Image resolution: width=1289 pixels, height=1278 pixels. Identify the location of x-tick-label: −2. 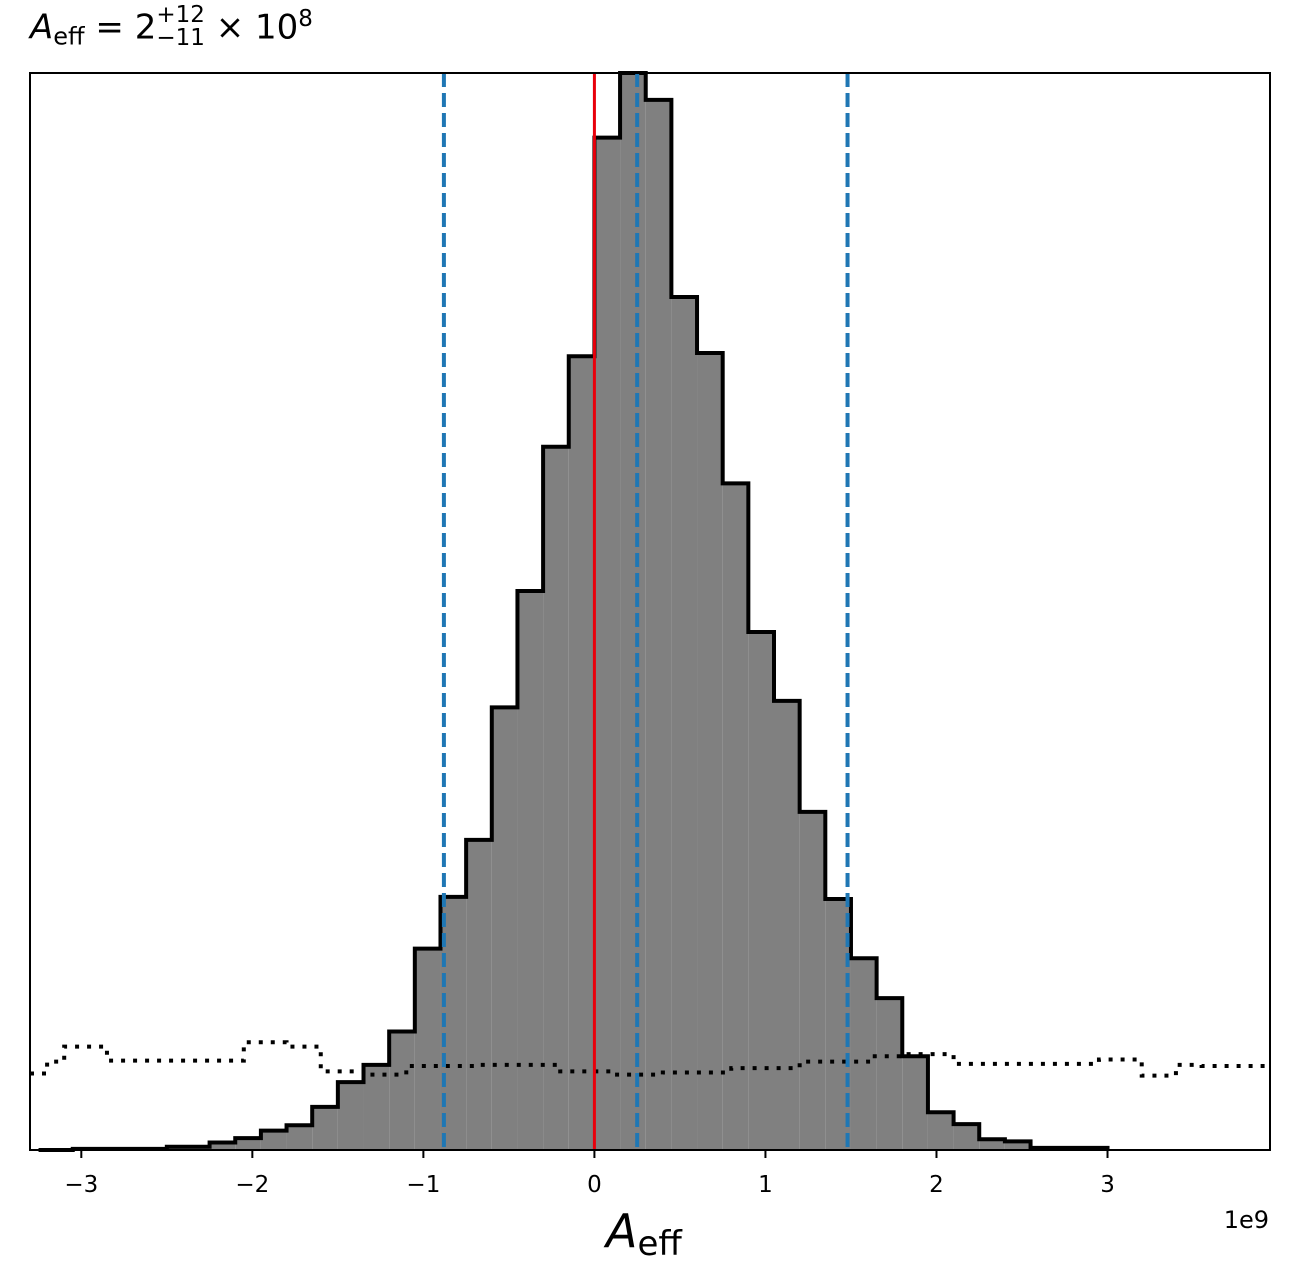
(252, 1185).